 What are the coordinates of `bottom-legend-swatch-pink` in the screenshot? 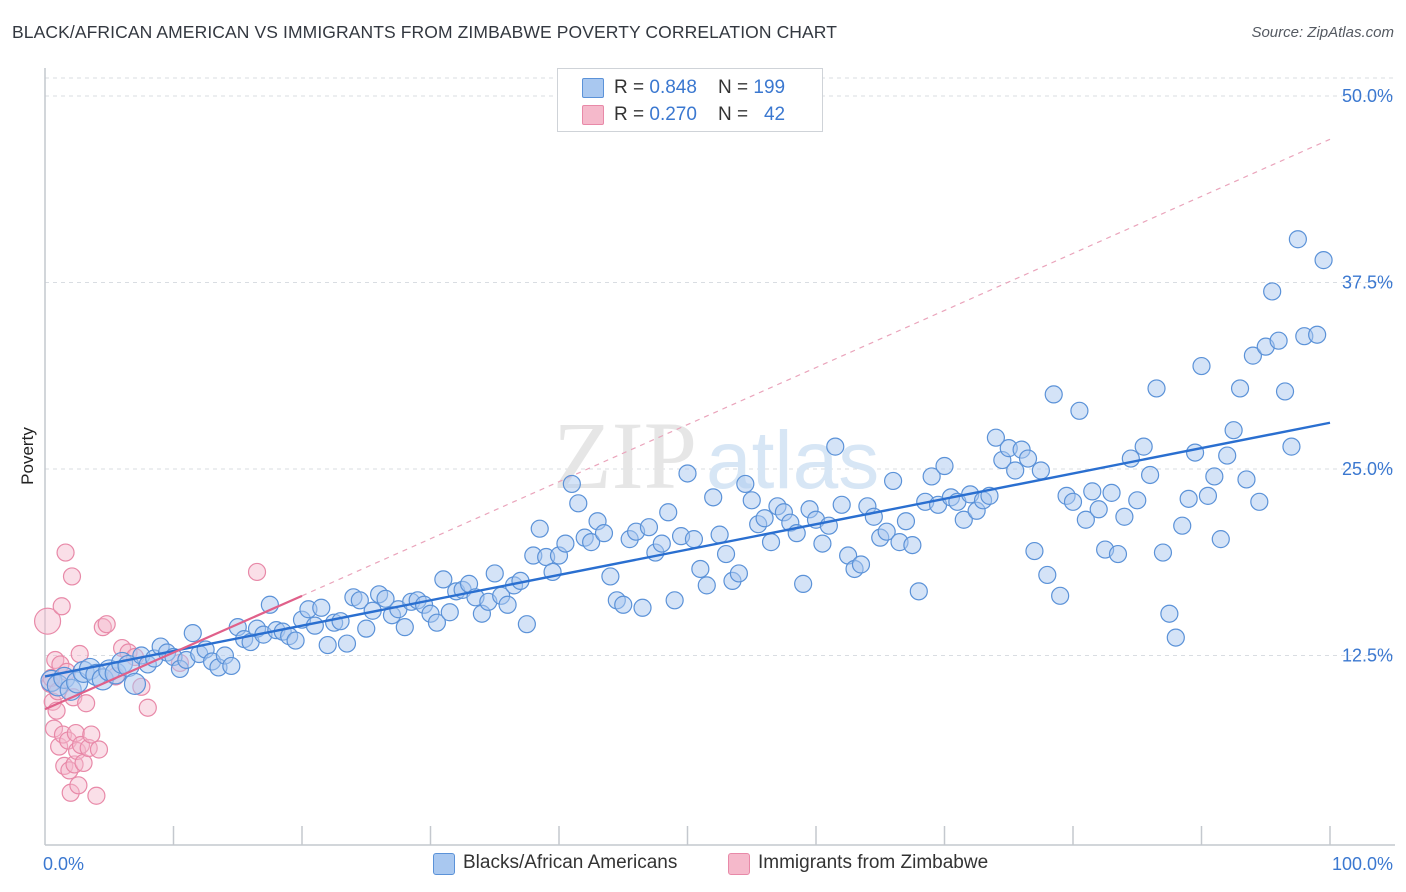 It's located at (739, 864).